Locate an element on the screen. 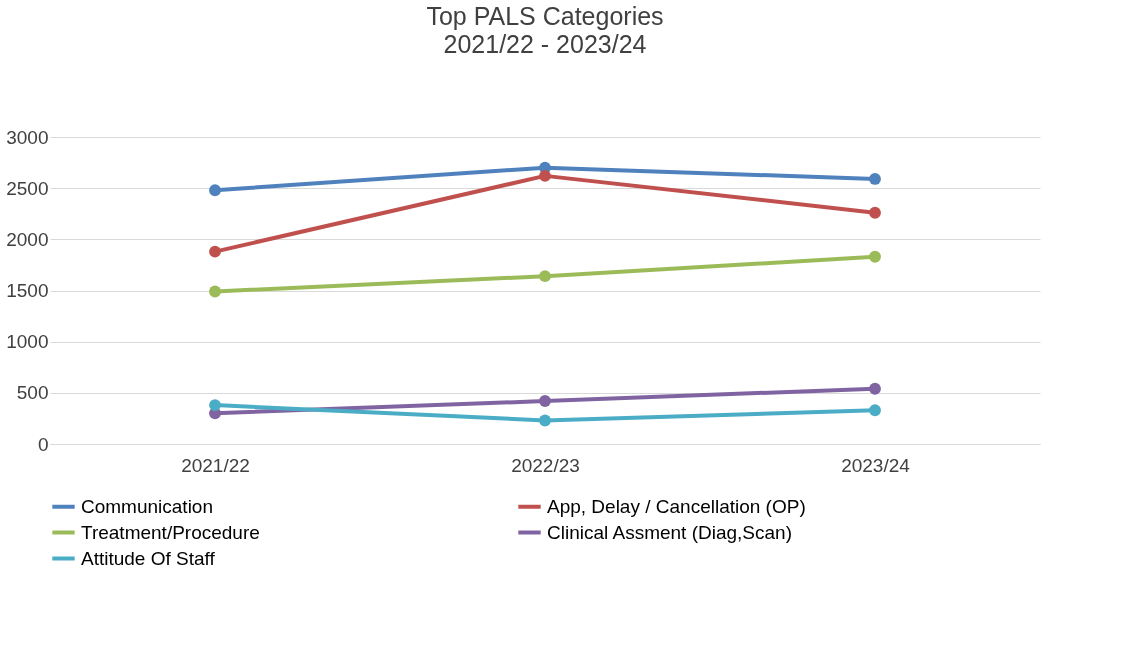  legend-label: App, Delay / Cancellation (OP) is located at coordinates (676, 506).